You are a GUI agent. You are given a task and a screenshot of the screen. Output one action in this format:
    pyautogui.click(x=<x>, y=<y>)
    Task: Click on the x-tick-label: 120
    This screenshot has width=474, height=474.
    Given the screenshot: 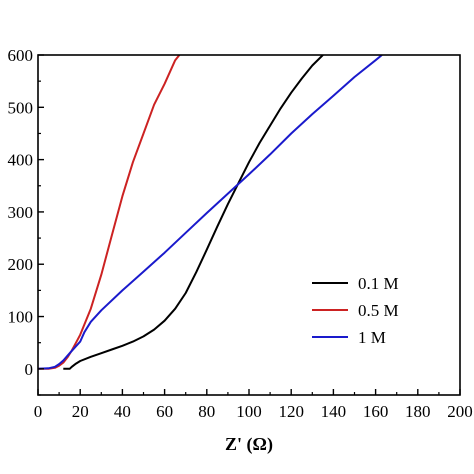 What is the action you would take?
    pyautogui.click(x=291, y=411)
    